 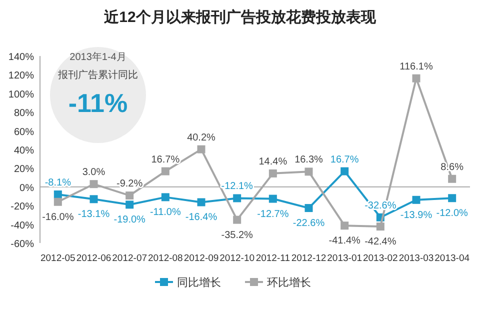 I want to click on x-tick-label: 2012-08, so click(x=165, y=258).